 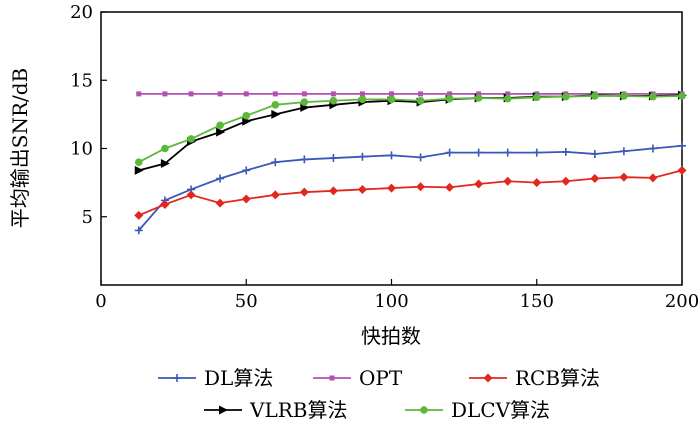 I want to click on legend-label-3: VLRB算法, so click(x=298, y=410).